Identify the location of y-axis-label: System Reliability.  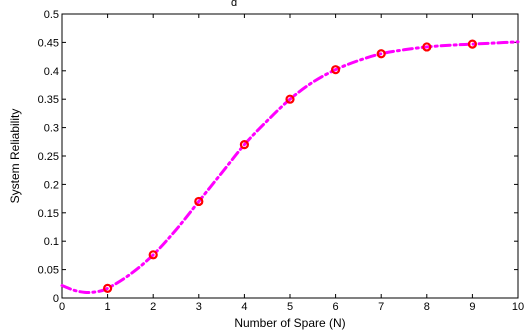
(15, 156).